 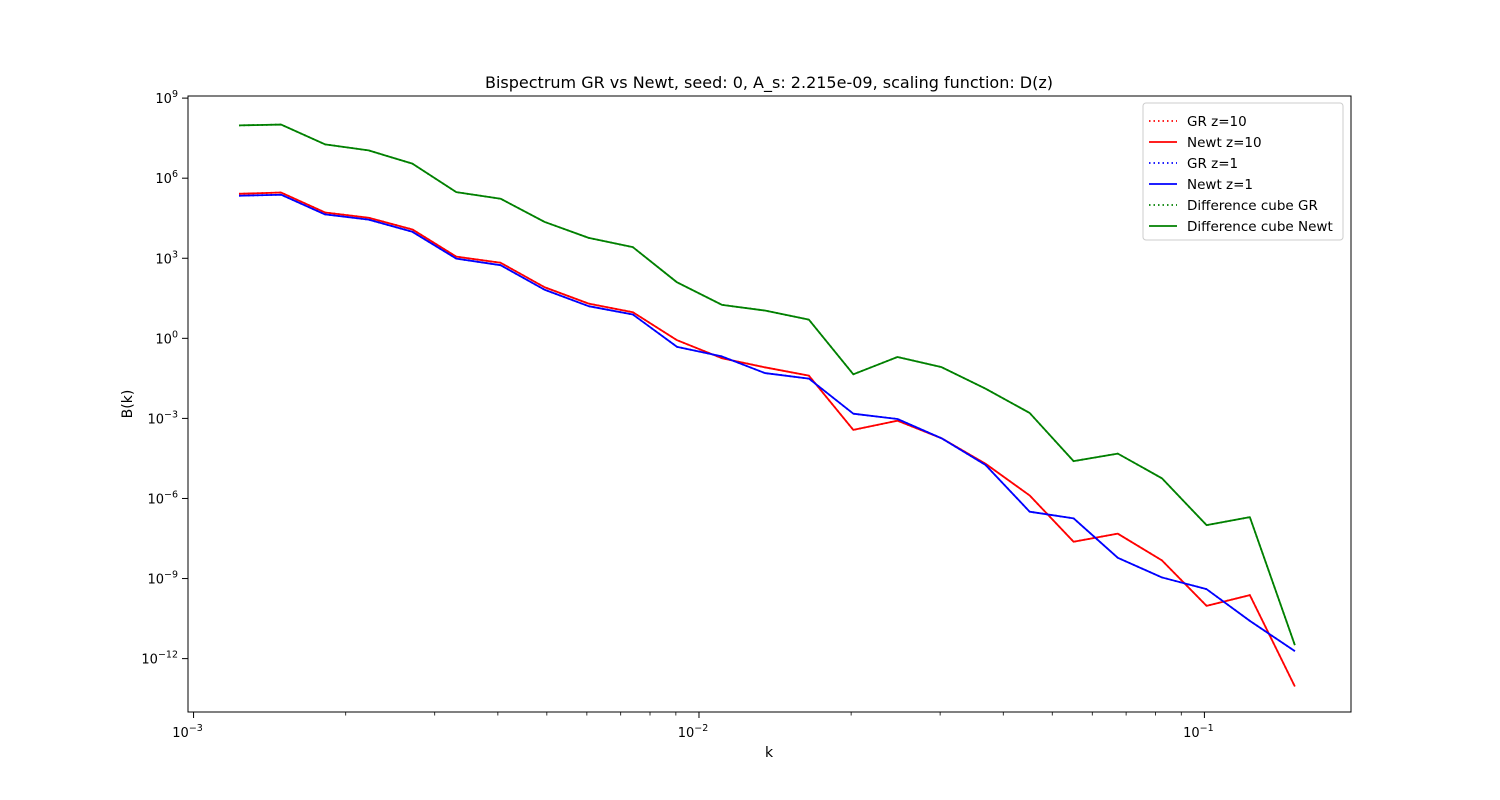 What do you see at coordinates (1217, 122) in the screenshot?
I see `legend-entry-label: GR z=10` at bounding box center [1217, 122].